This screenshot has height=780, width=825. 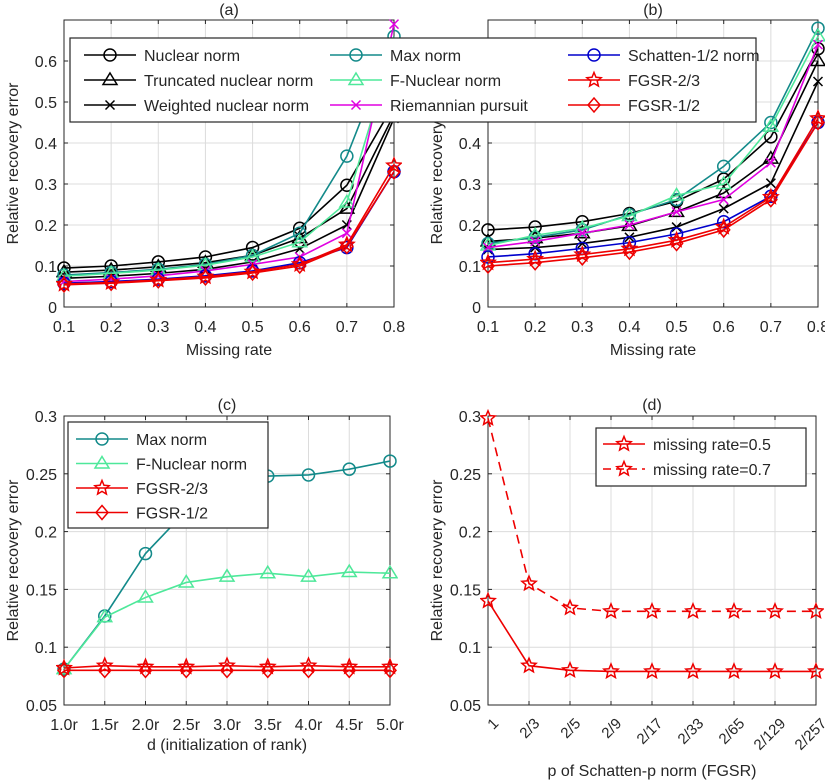 What do you see at coordinates (191, 465) in the screenshot?
I see `panel-c-legend-entry-f-nuclear-norm-label: F-Nuclear norm` at bounding box center [191, 465].